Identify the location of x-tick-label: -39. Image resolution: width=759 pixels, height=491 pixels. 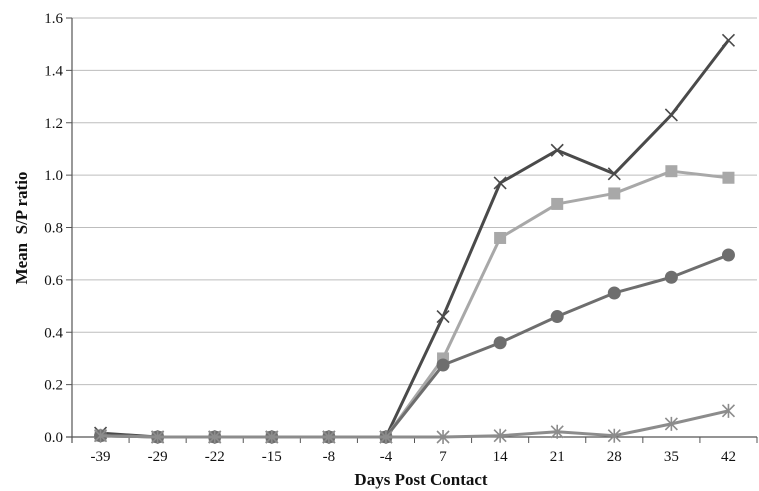
(101, 457).